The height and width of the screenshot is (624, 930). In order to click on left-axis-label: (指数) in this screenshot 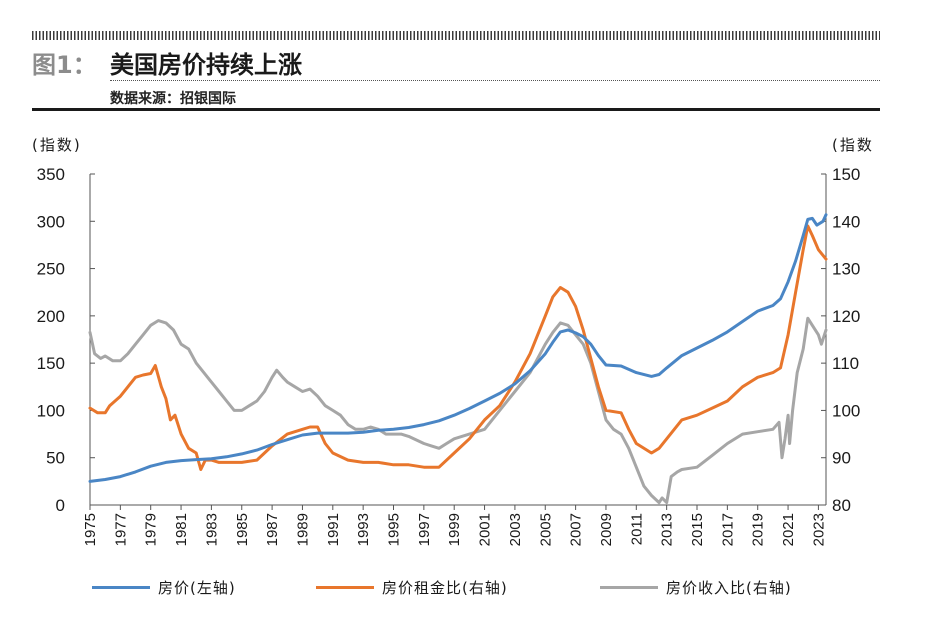, I will do `click(57, 145)`.